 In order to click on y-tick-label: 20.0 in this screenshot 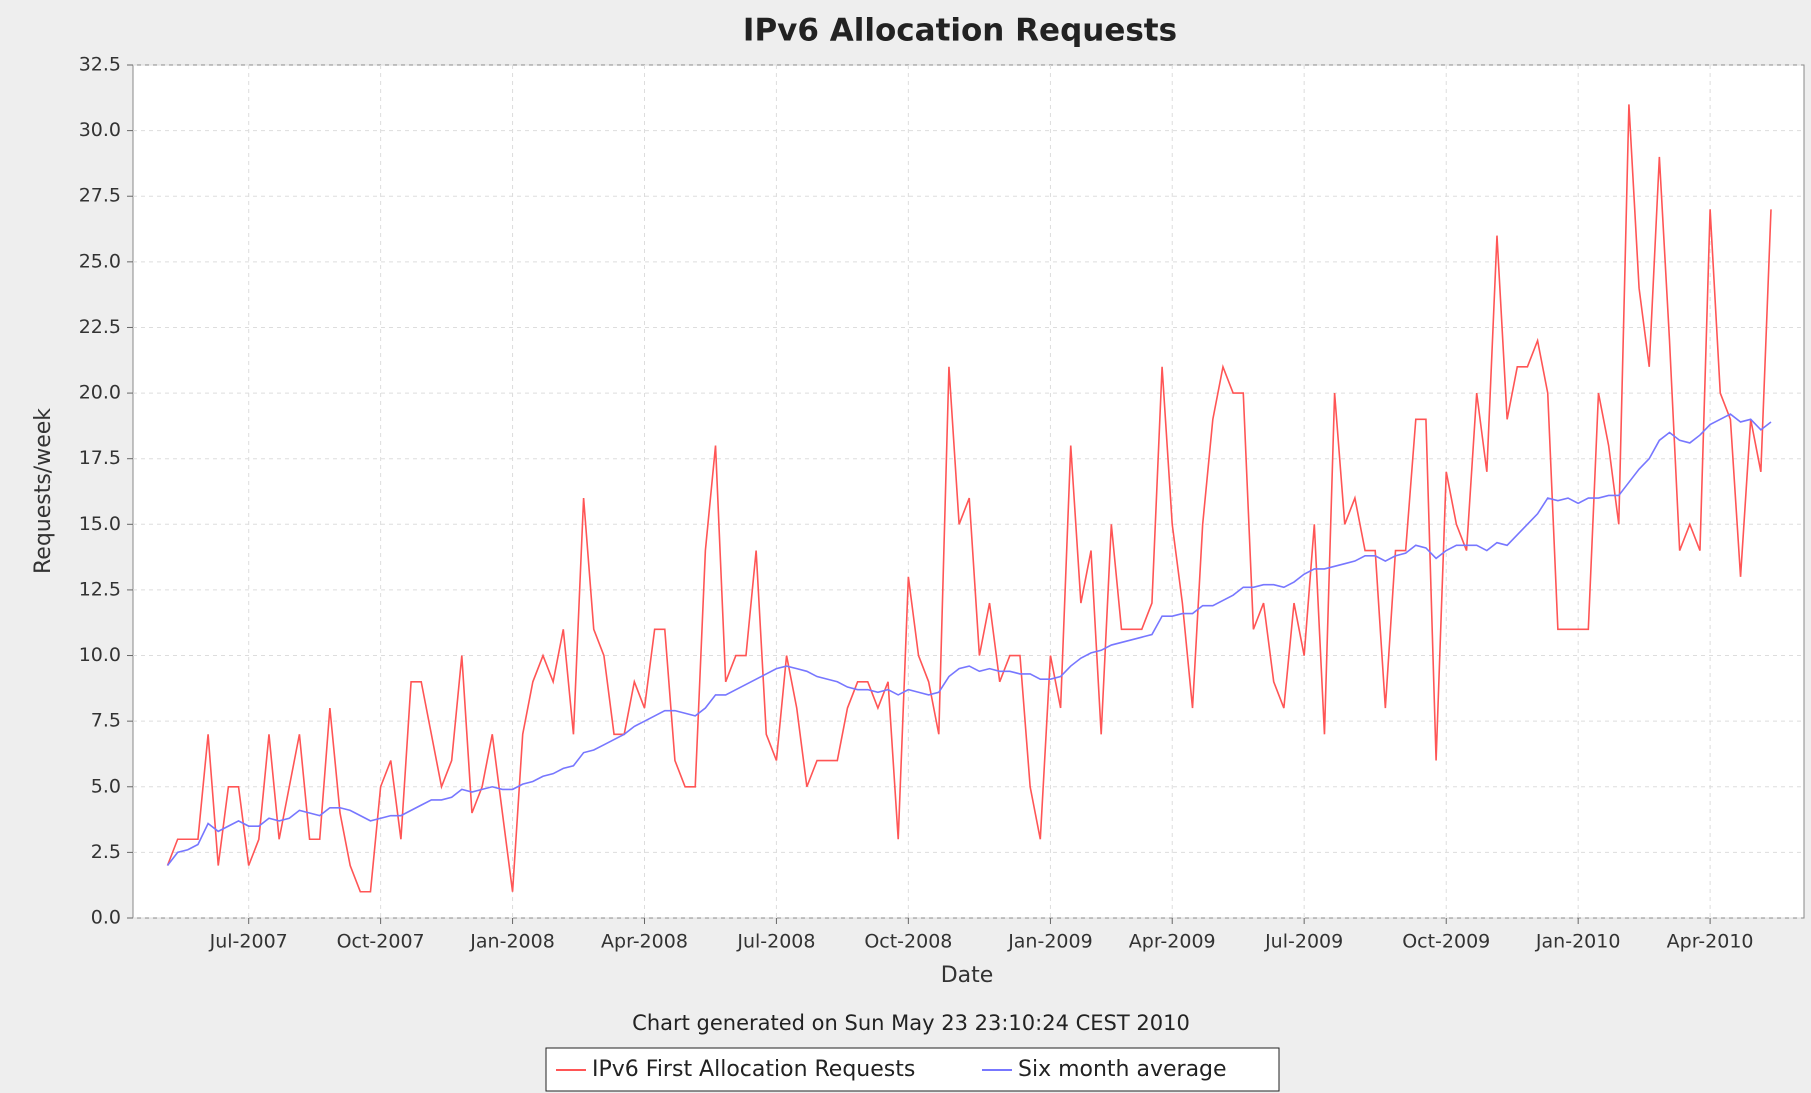, I will do `click(100, 393)`.